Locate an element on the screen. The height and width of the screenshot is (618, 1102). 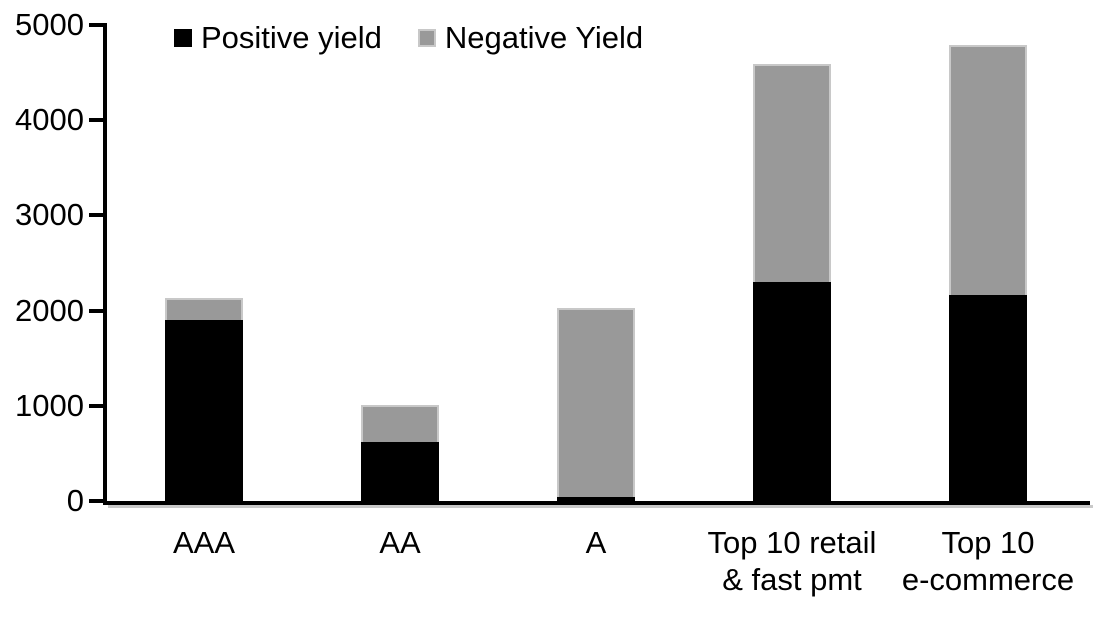
x-axis-label: A is located at coordinates (596, 542).